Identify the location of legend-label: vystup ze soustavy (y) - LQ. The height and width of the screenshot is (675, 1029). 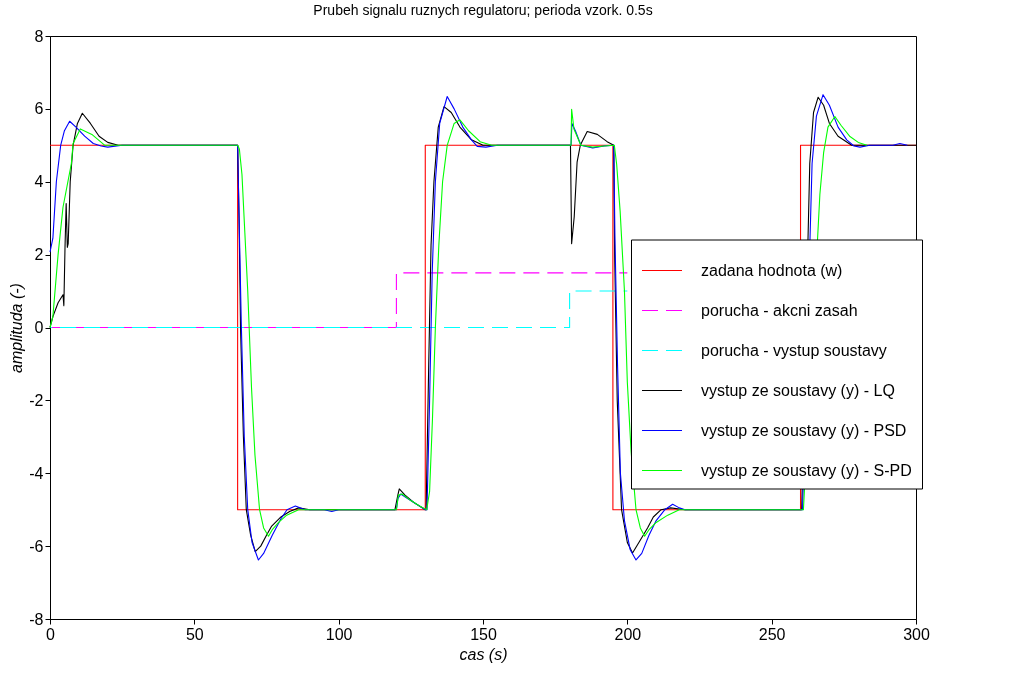
(798, 390).